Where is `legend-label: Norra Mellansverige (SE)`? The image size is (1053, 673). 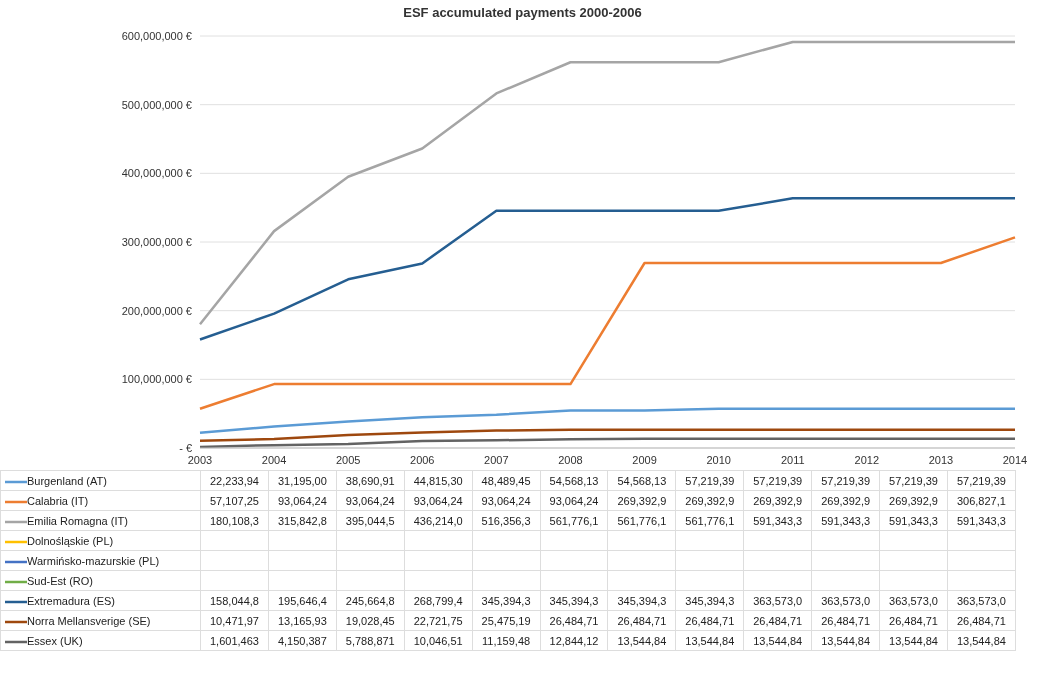 legend-label: Norra Mellansverige (SE) is located at coordinates (89, 620).